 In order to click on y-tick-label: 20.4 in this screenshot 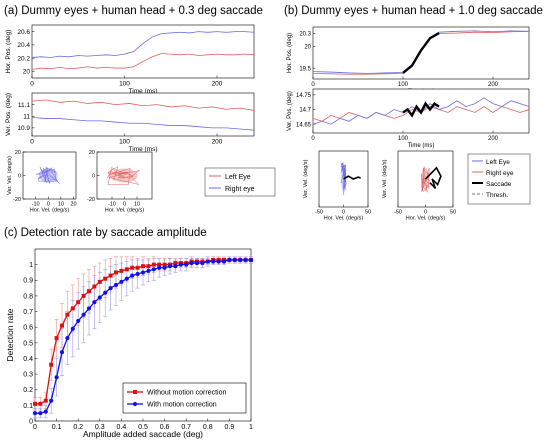, I will do `click(23, 45)`.